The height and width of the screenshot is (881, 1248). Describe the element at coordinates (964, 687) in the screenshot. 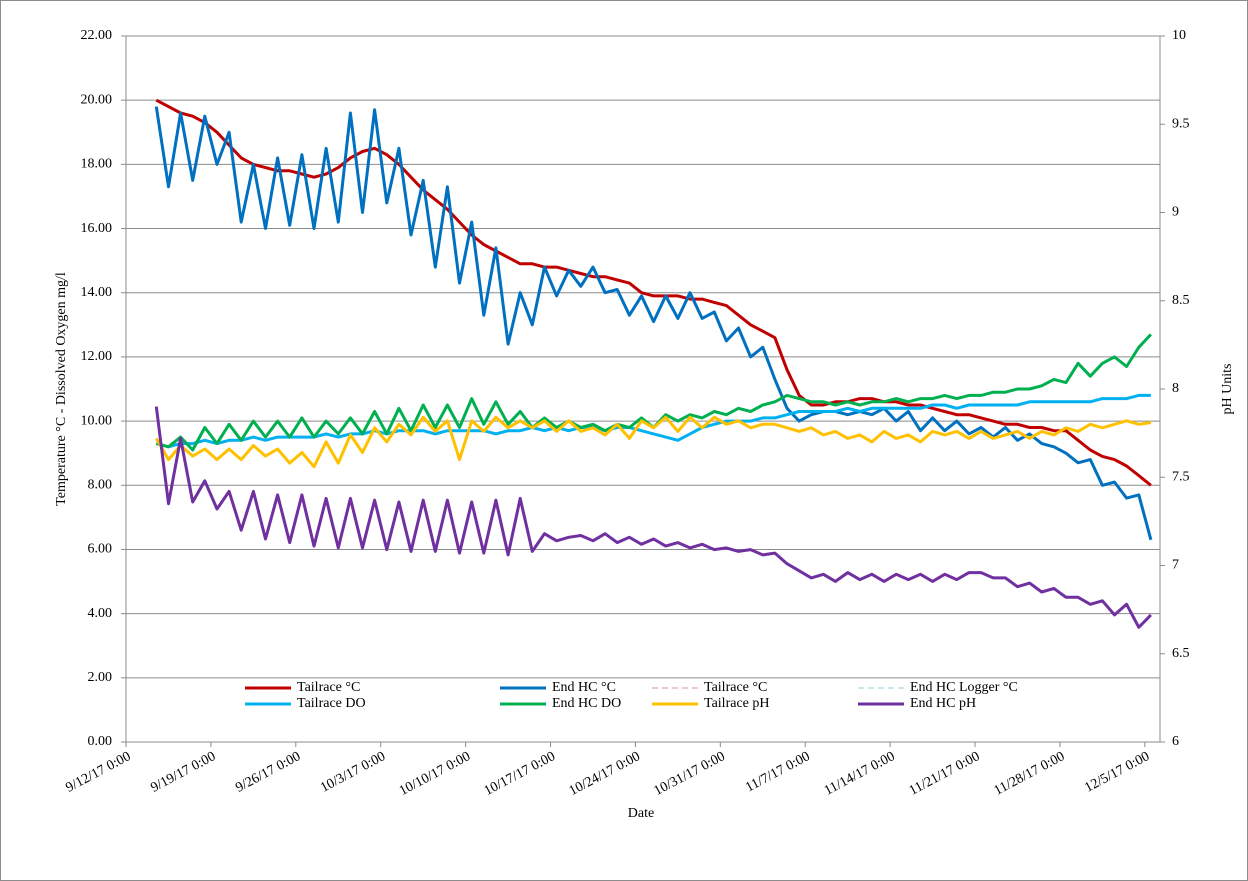

I see `legend-label: End HC Logger °C` at that location.